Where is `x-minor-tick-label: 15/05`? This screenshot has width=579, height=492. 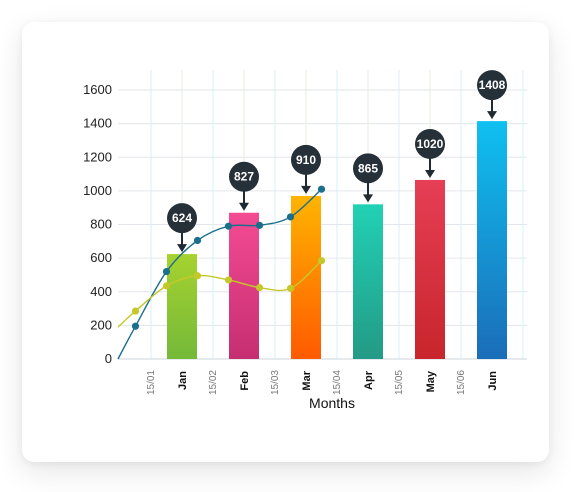 x-minor-tick-label: 15/05 is located at coordinates (399, 382).